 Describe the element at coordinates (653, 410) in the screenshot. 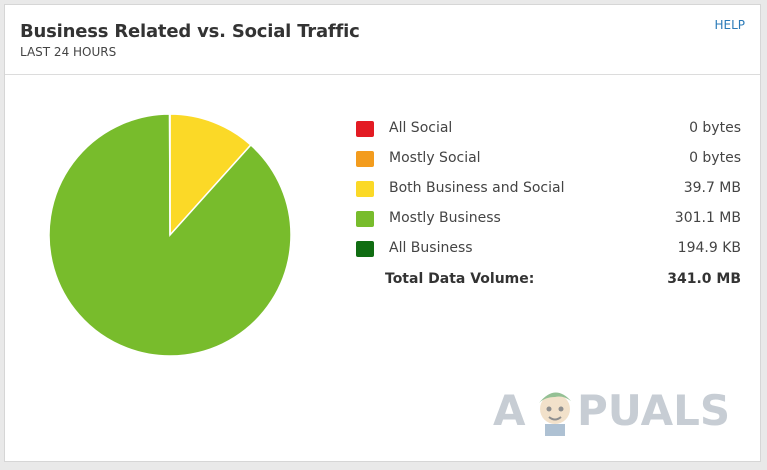

I see `watermark-letters-puals: PUALS` at that location.